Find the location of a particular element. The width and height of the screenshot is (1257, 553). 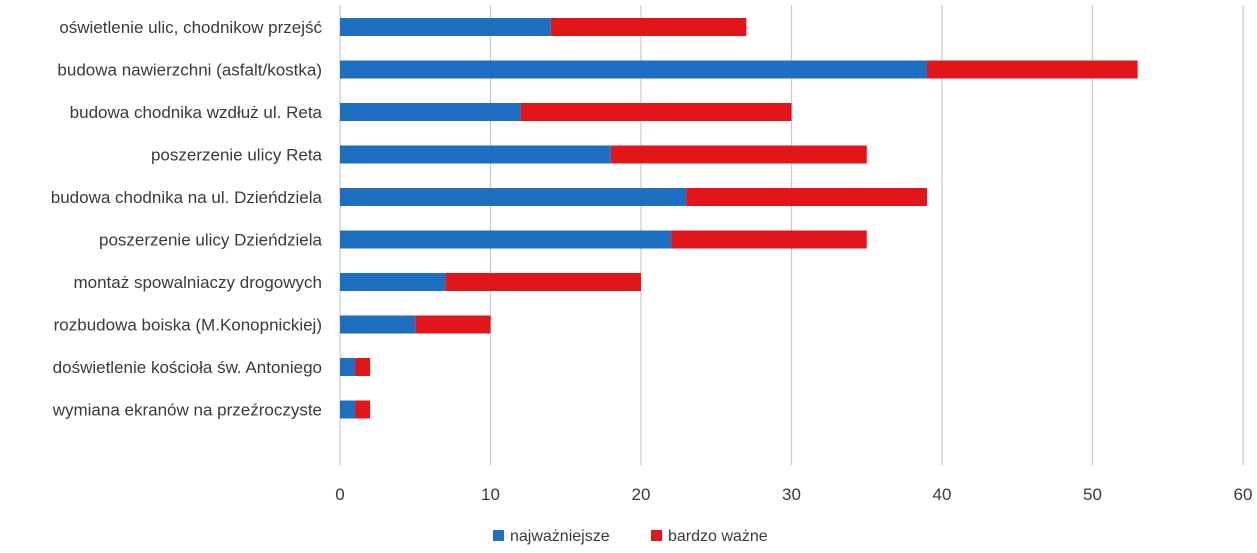

category-label: rozbudowa boiska (M.Konopnickiej) is located at coordinates (188, 325).